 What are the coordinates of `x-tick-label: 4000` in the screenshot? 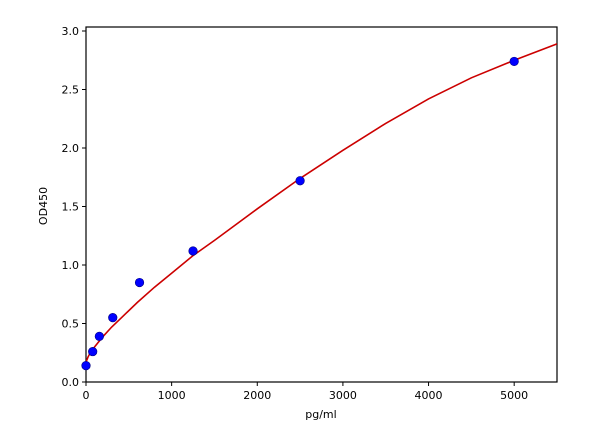 It's located at (429, 395).